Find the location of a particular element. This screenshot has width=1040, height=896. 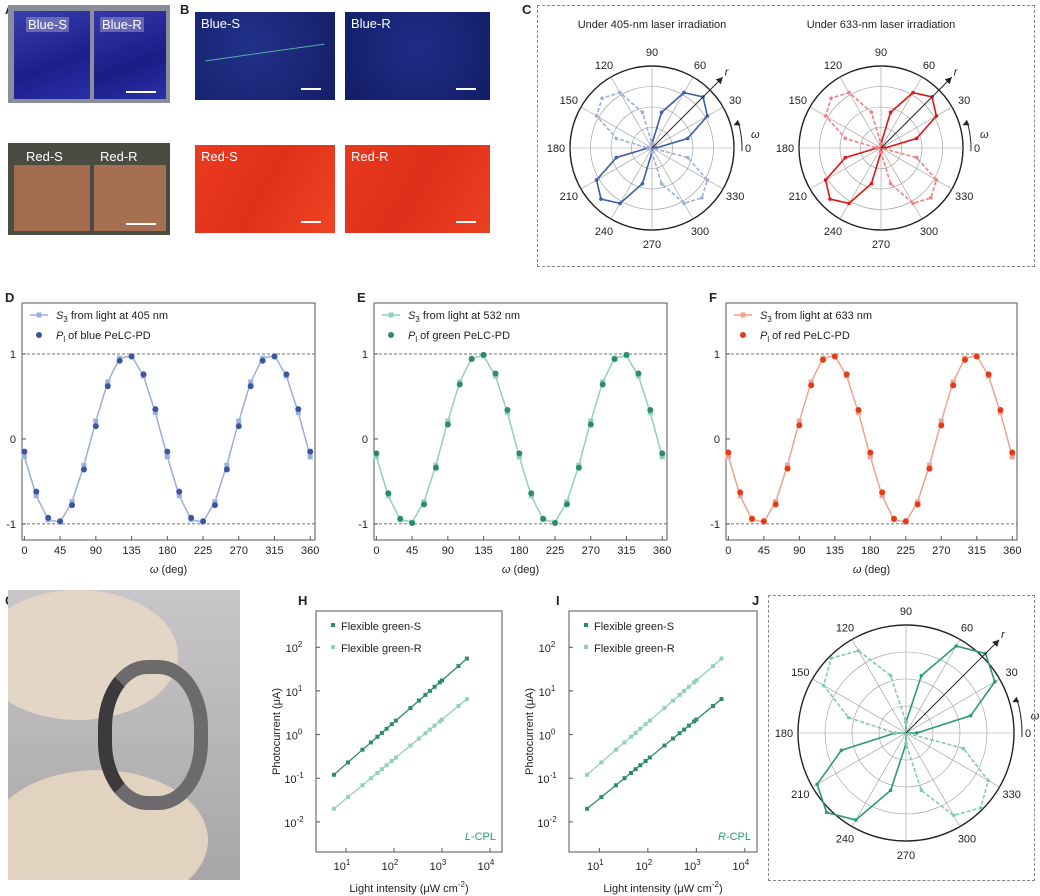

legend-entry: Pl of green PeLC-PD is located at coordinates (459, 337).